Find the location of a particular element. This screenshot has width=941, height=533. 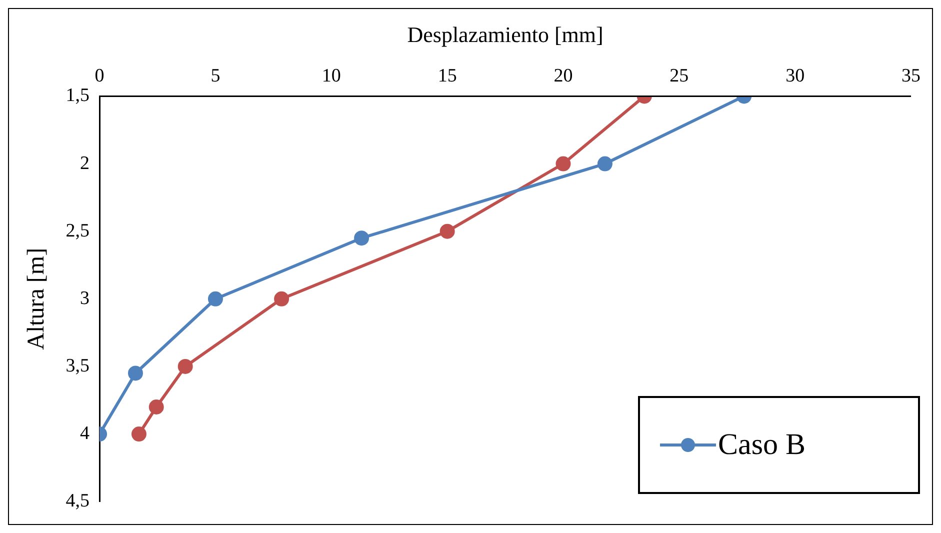

legend-label: Caso B is located at coordinates (762, 445).